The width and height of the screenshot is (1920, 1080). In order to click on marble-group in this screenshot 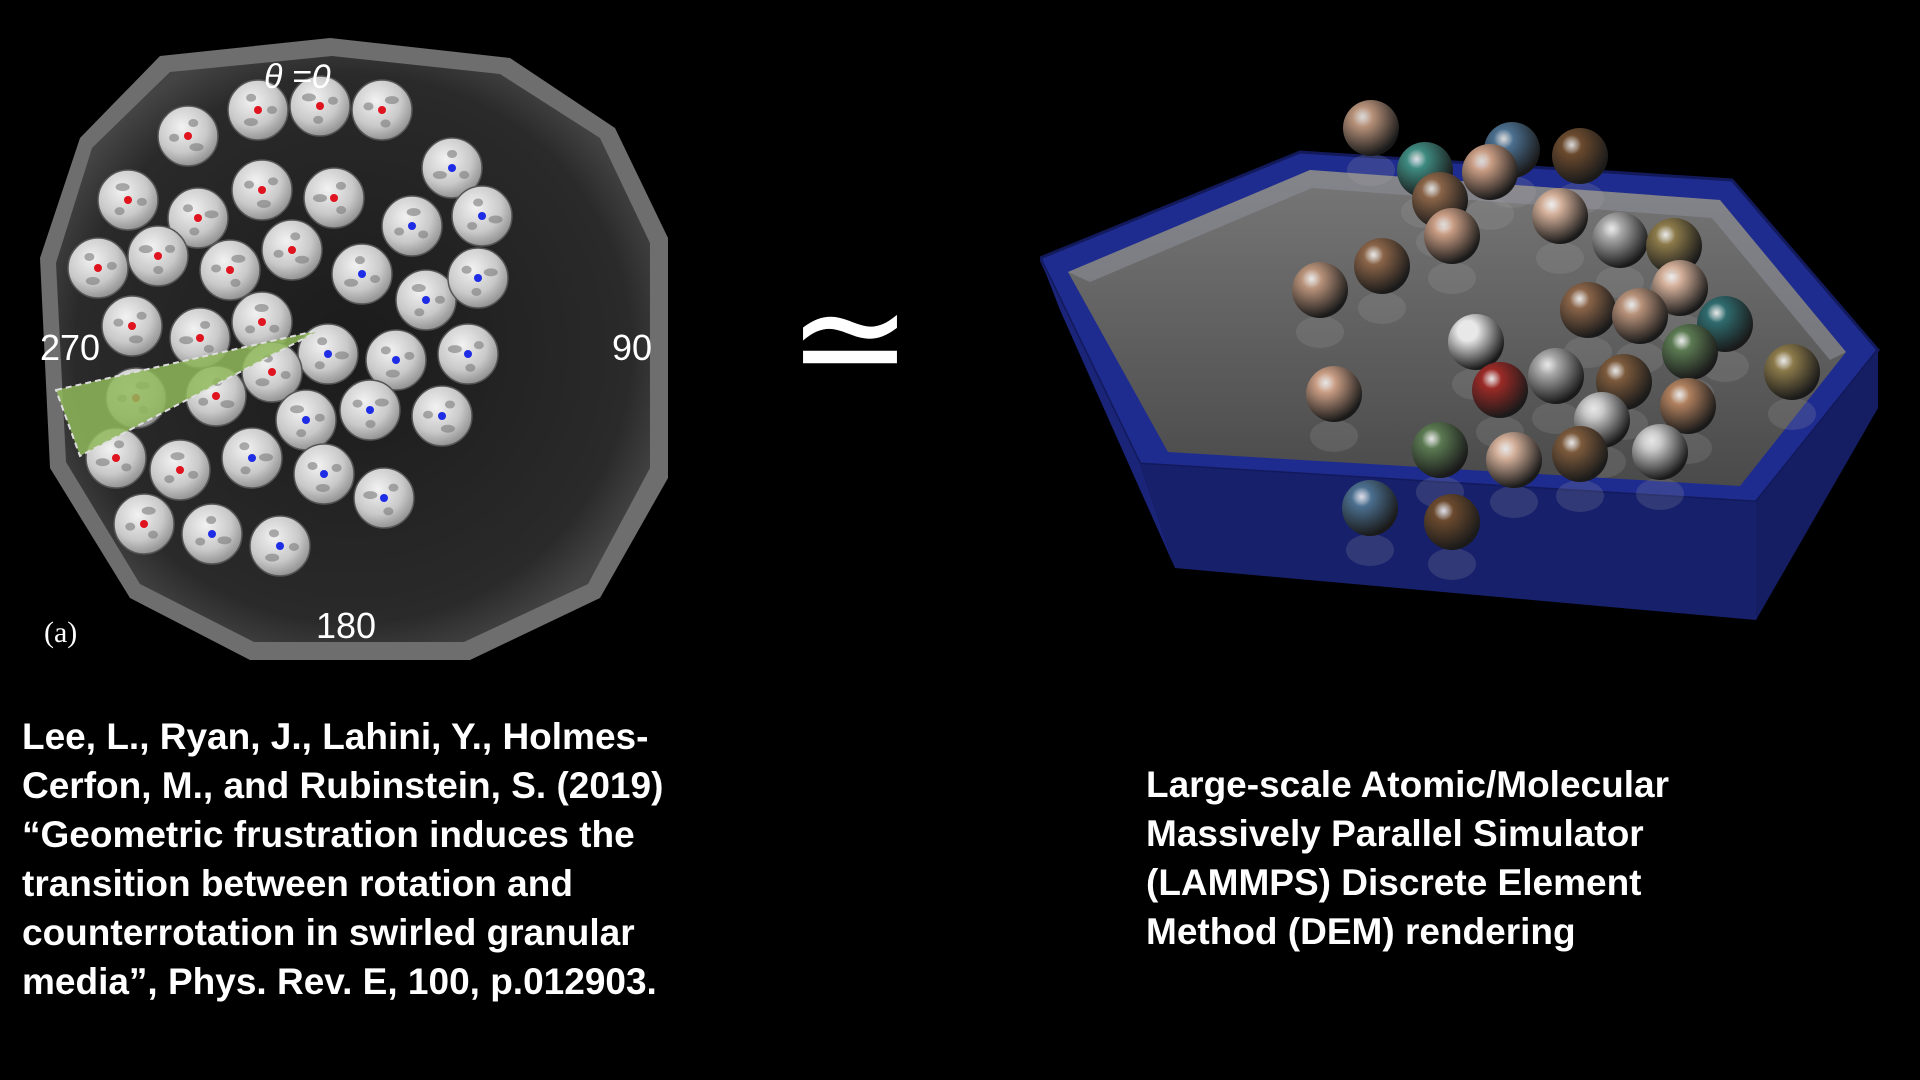, I will do `click(1556, 340)`.